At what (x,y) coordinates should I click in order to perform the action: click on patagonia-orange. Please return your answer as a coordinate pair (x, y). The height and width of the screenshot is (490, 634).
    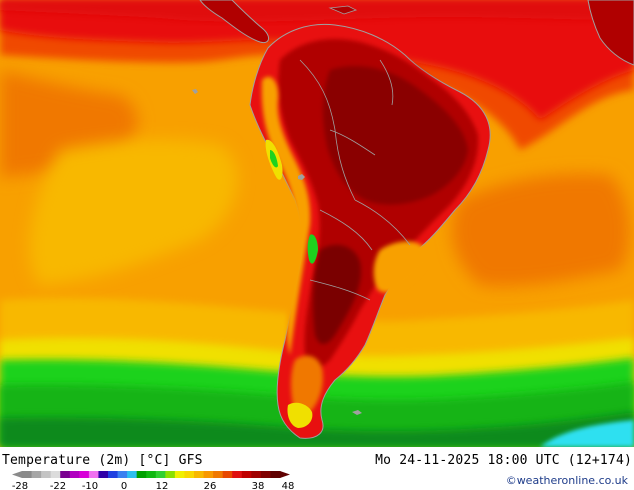
    Looking at the image, I should click on (306, 385).